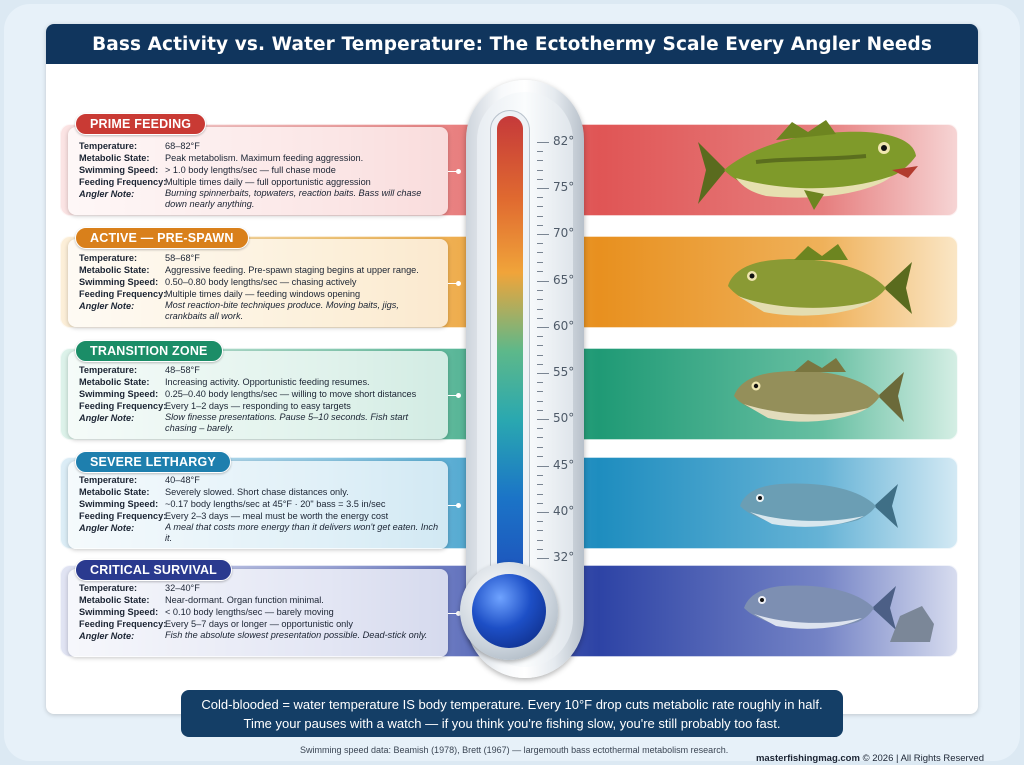  What do you see at coordinates (510, 361) in the screenshot?
I see `thermometer-mercury` at bounding box center [510, 361].